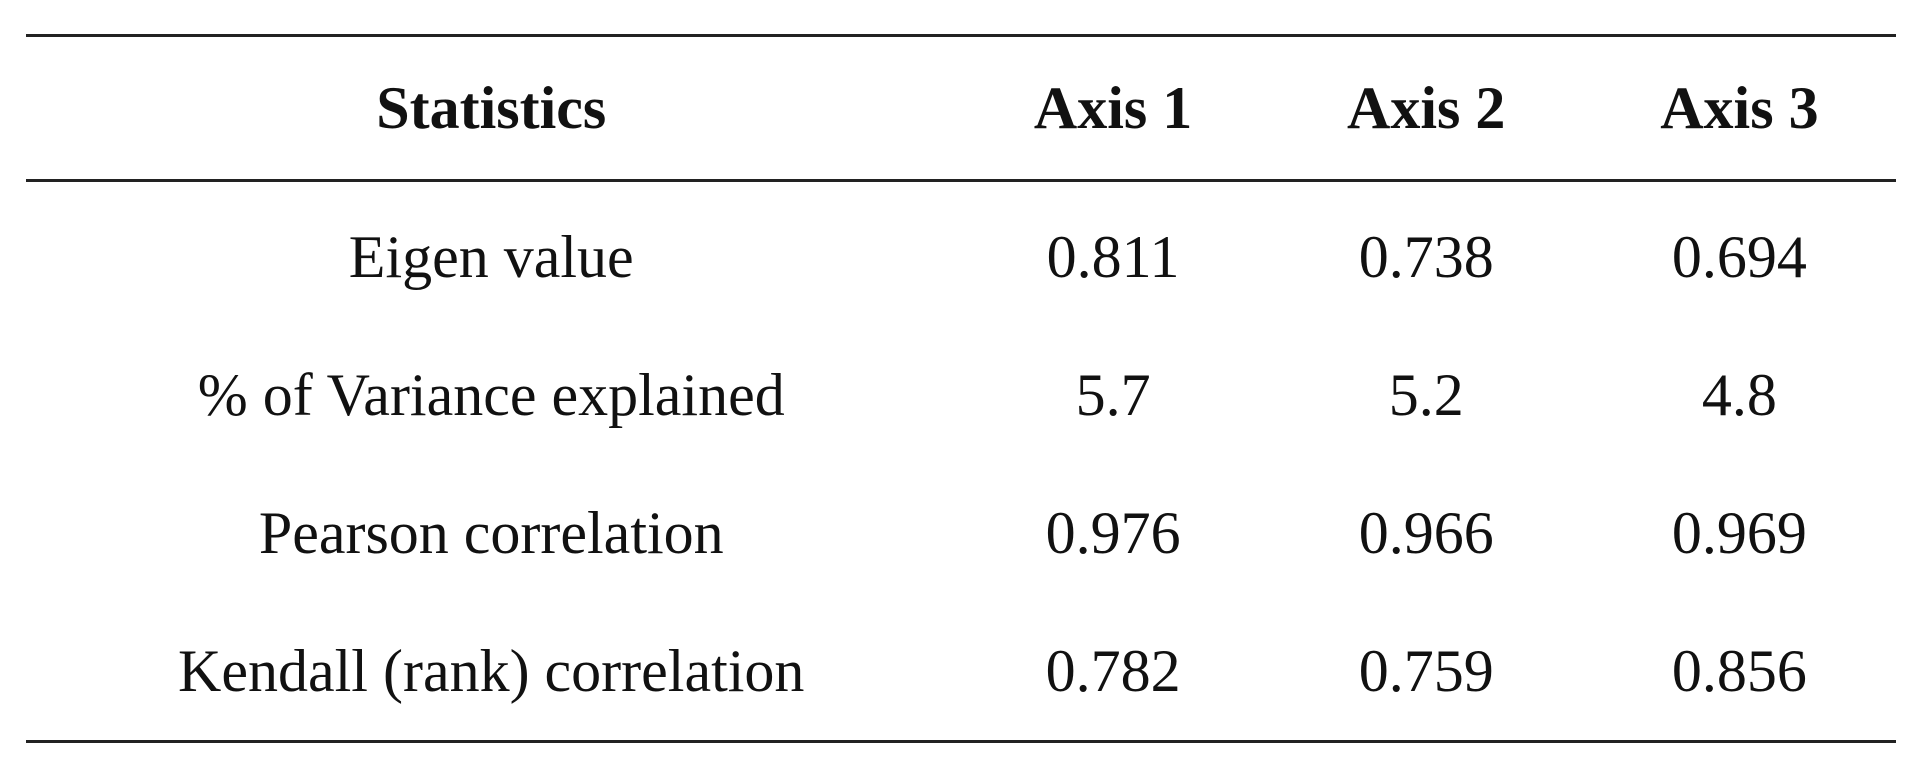 The height and width of the screenshot is (766, 1912). What do you see at coordinates (1739, 532) in the screenshot?
I see `cell-value: 0.969` at bounding box center [1739, 532].